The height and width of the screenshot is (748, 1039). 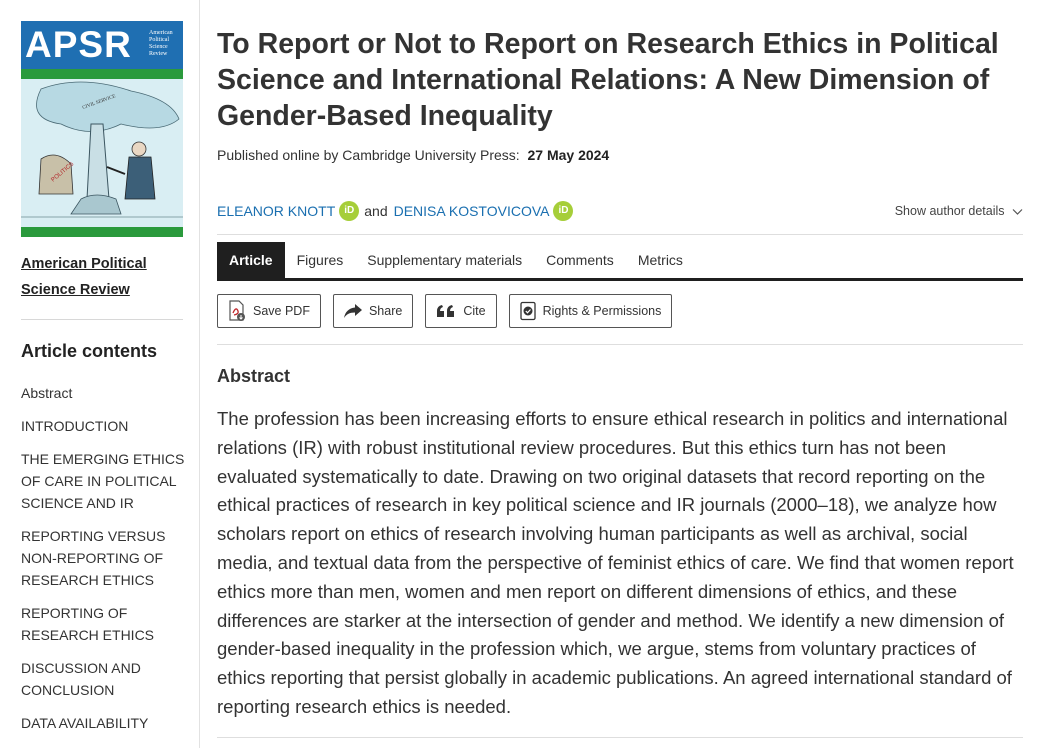 I want to click on tab-comments: Comments, so click(x=580, y=260).